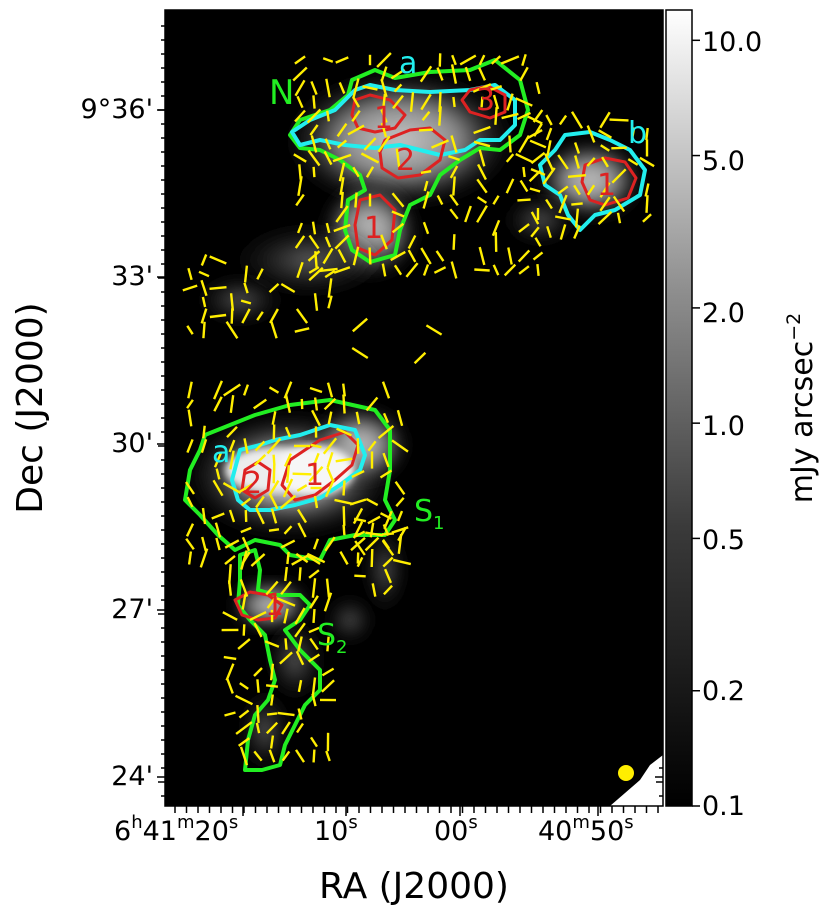  What do you see at coordinates (132, 776) in the screenshot?
I see `y-tick-label: 24'` at bounding box center [132, 776].